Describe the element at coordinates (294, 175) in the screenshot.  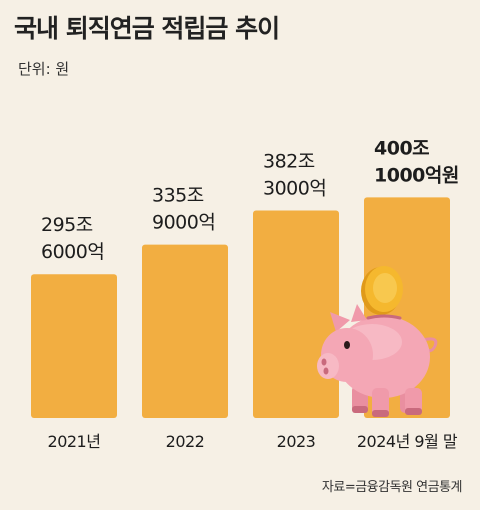
I see `value-label-2: 382조 3000억` at that location.